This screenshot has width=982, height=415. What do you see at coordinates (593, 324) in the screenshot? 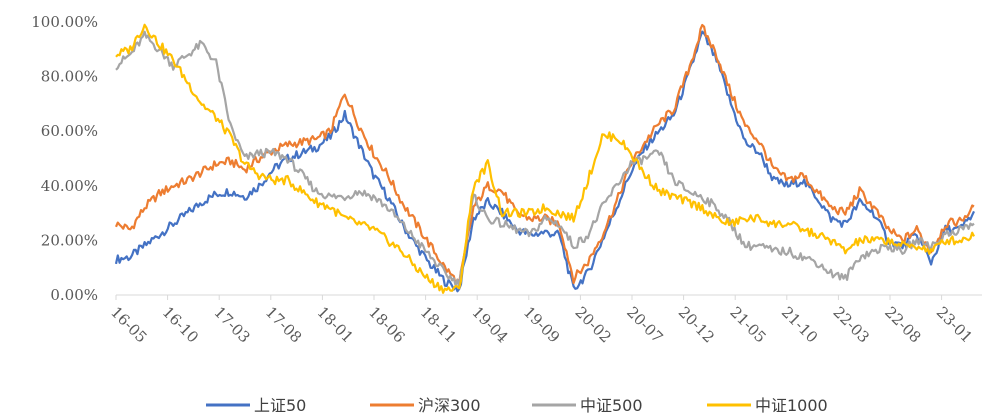
I see `x-tick-label: 20-02` at bounding box center [593, 324].